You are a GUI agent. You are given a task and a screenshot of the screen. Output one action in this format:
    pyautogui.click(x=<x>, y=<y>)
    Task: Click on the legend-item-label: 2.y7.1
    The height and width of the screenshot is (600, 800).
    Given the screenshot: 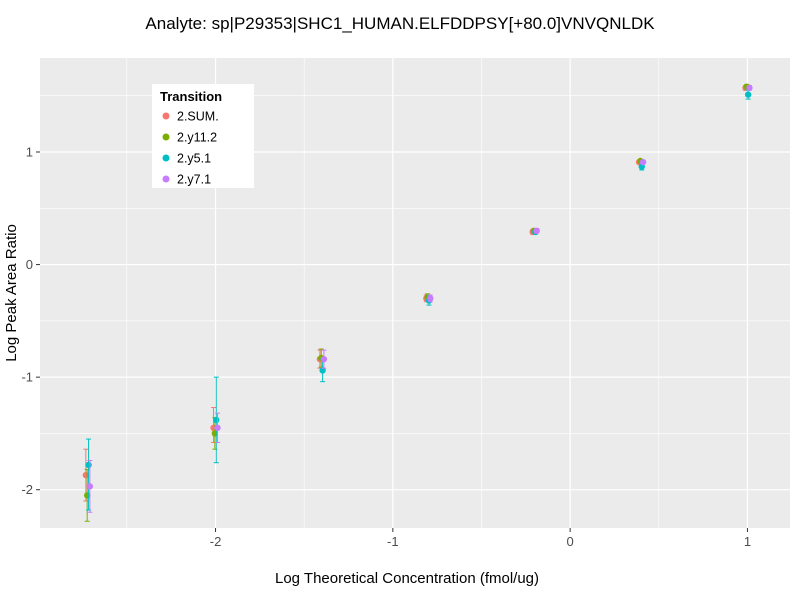 What is the action you would take?
    pyautogui.click(x=194, y=180)
    